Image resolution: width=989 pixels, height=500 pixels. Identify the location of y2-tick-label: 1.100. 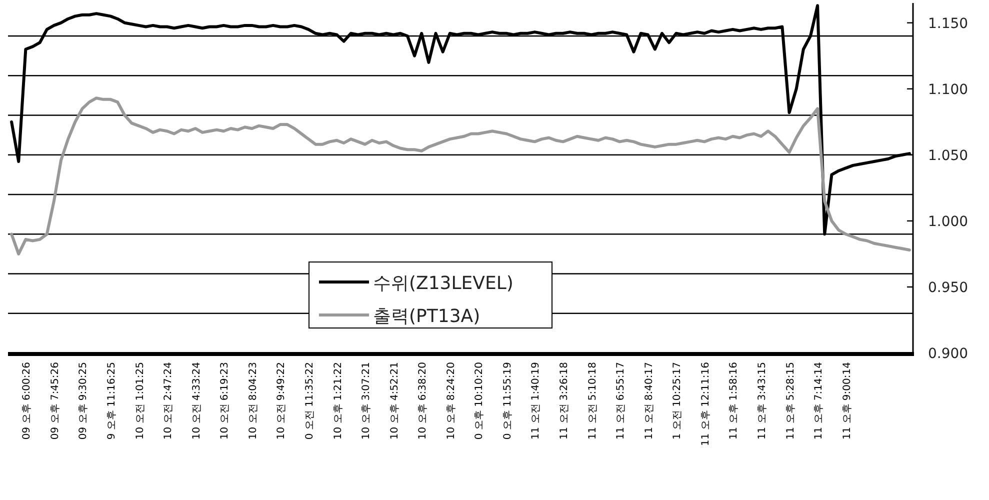
(948, 90).